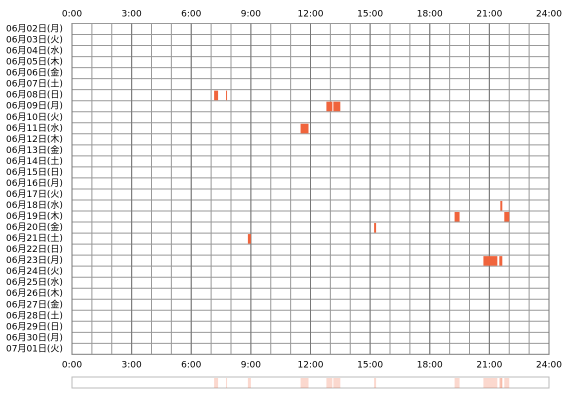  What do you see at coordinates (34, 95) in the screenshot?
I see `row-label: 06月08日(日)` at bounding box center [34, 95].